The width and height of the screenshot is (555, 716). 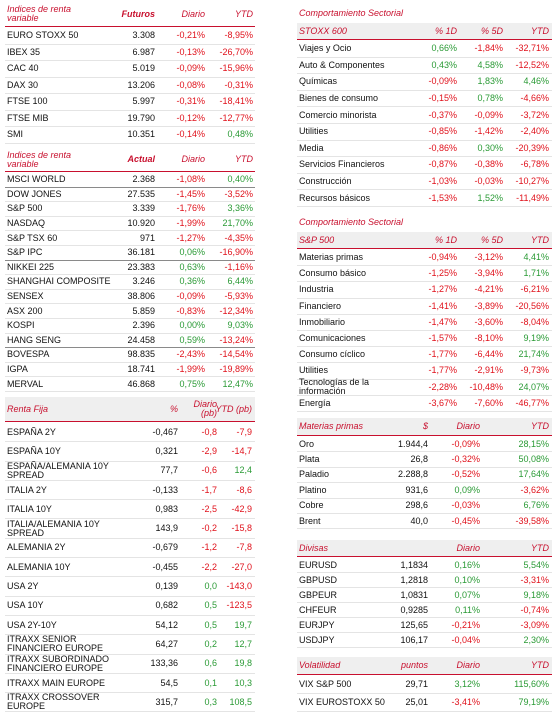 I want to click on cell-value: 19,7, so click(x=243, y=624).